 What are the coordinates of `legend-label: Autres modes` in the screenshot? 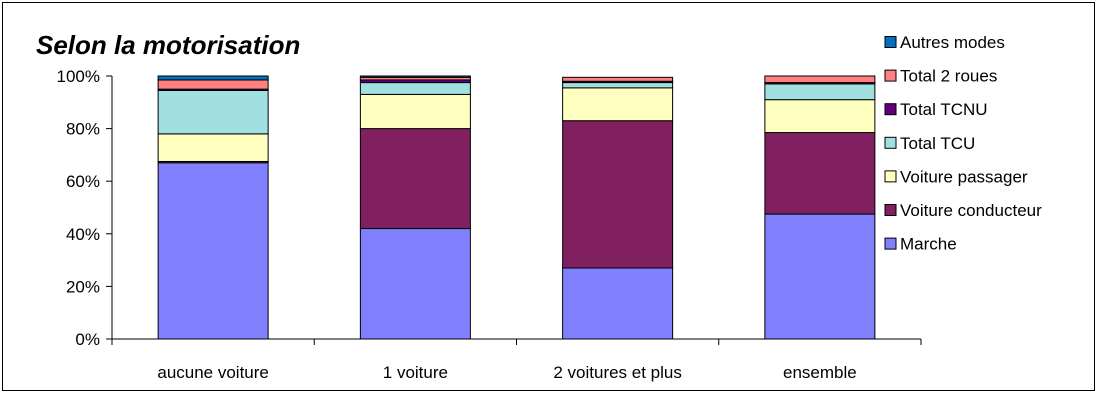 It's located at (952, 42).